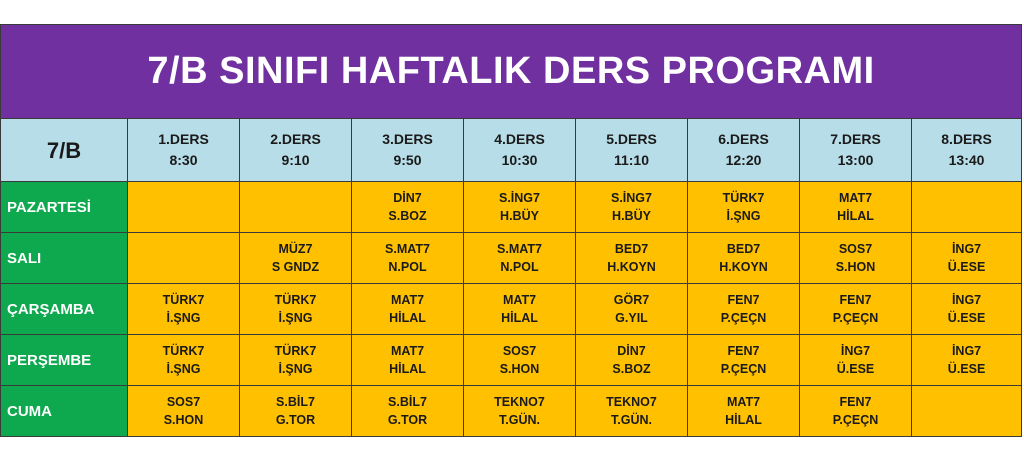 This screenshot has height=455, width=1024. What do you see at coordinates (295, 267) in the screenshot?
I see `lesson-teacher: S GNDZ` at bounding box center [295, 267].